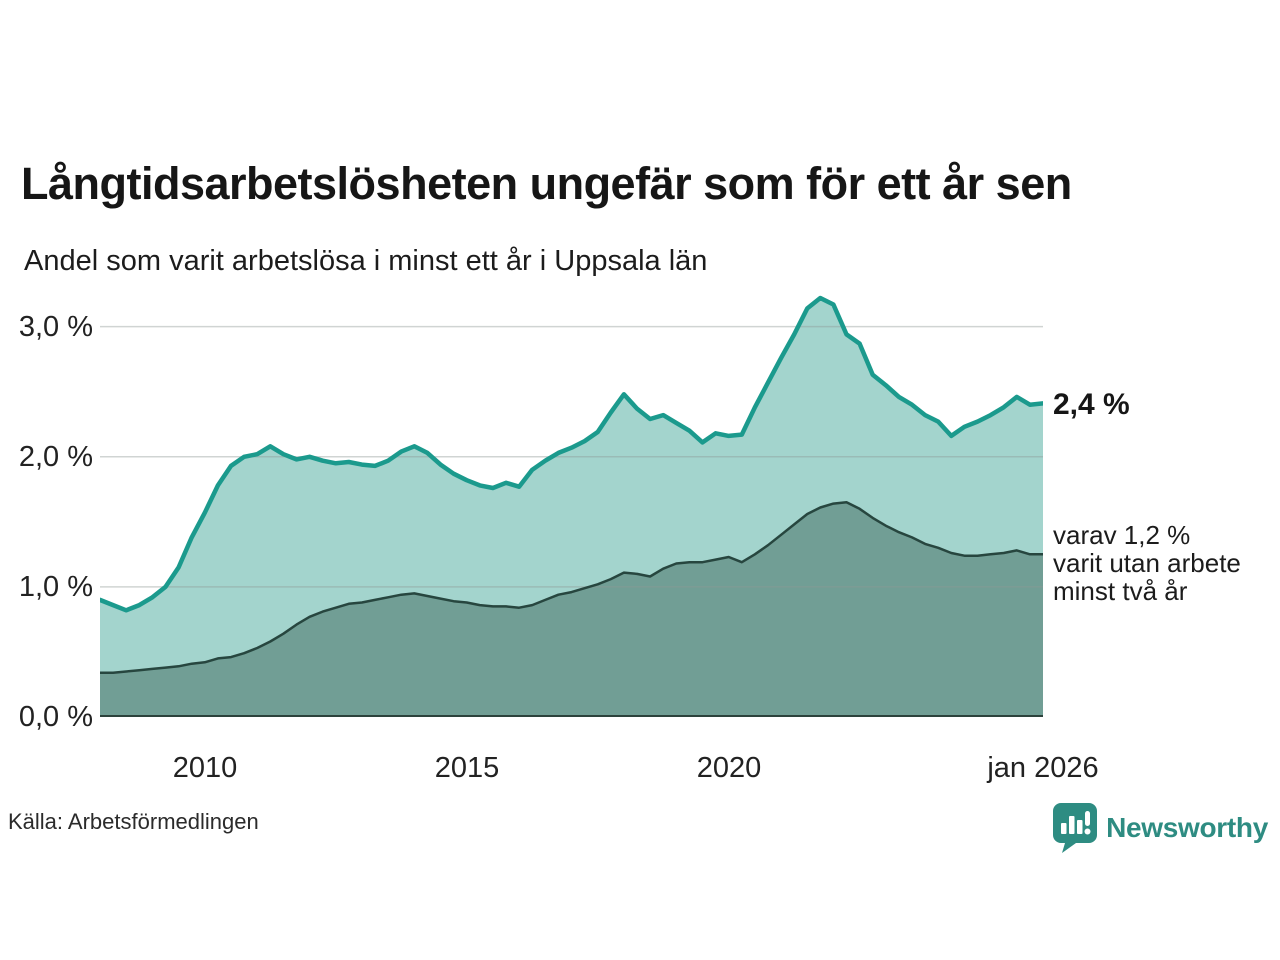 Image resolution: width=1280 pixels, height=960 pixels. What do you see at coordinates (1043, 768) in the screenshot?
I see `x-axis-tick-jan-2026: jan 2026` at bounding box center [1043, 768].